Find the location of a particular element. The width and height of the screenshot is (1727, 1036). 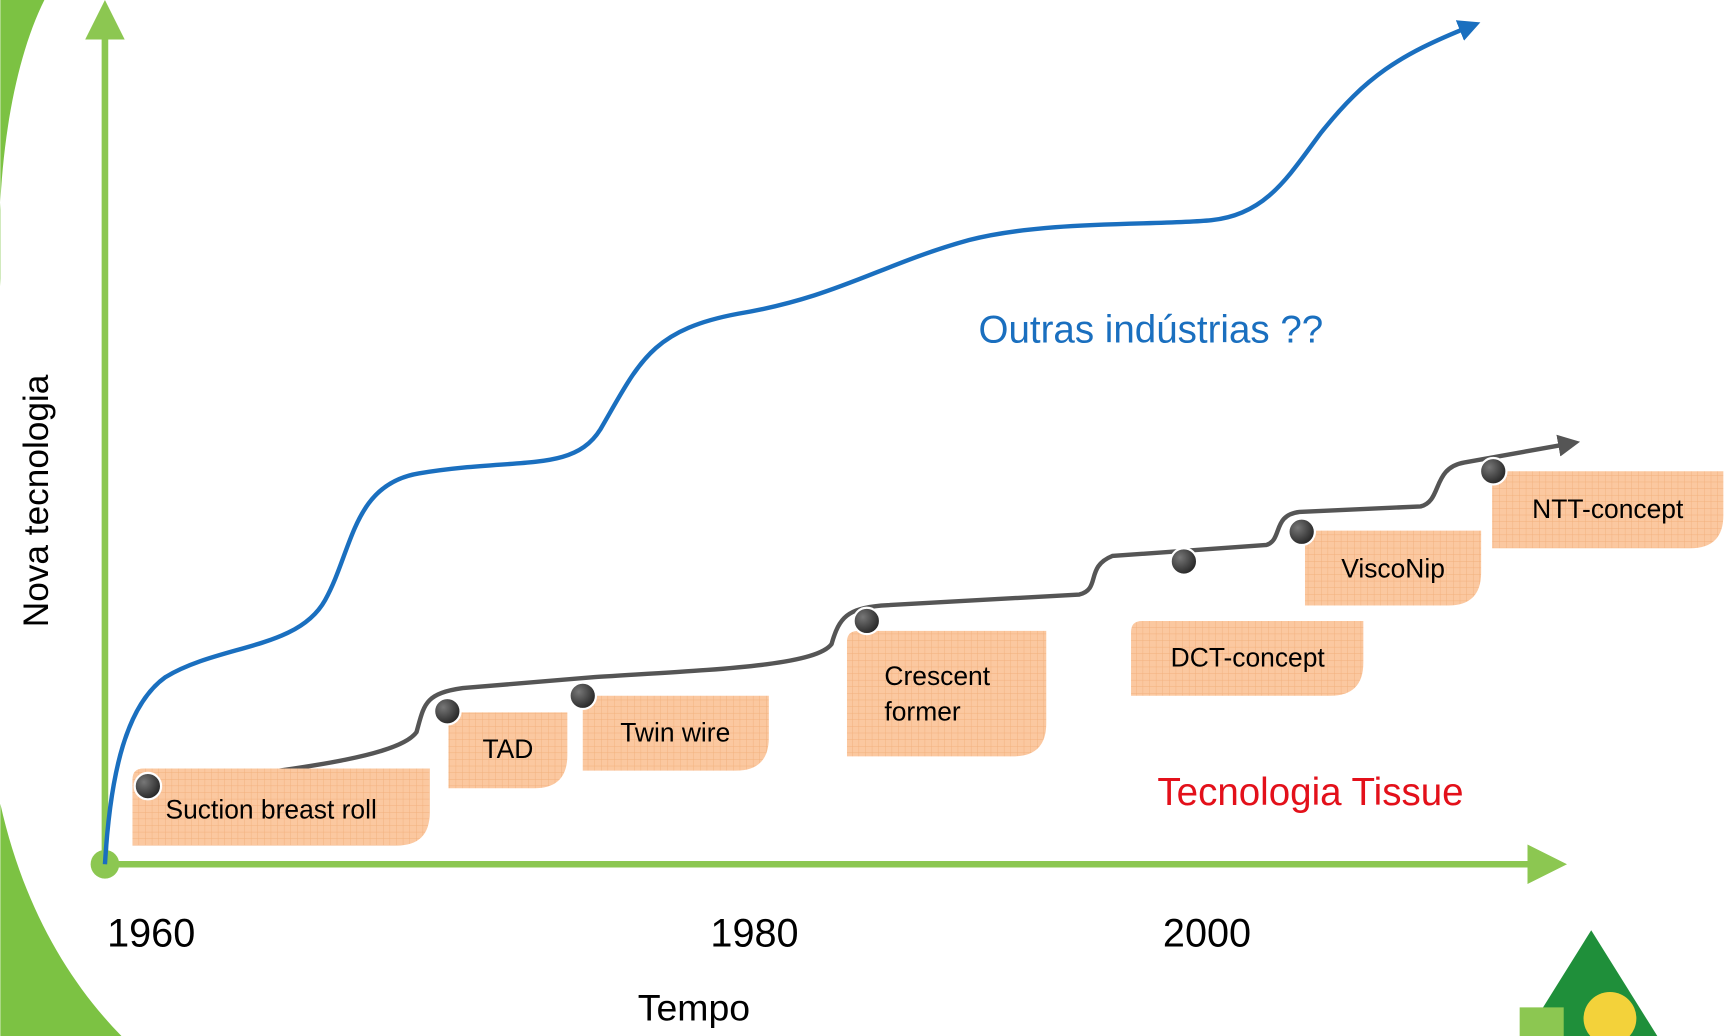

milestone-label: NTT-concept is located at coordinates (1608, 509).